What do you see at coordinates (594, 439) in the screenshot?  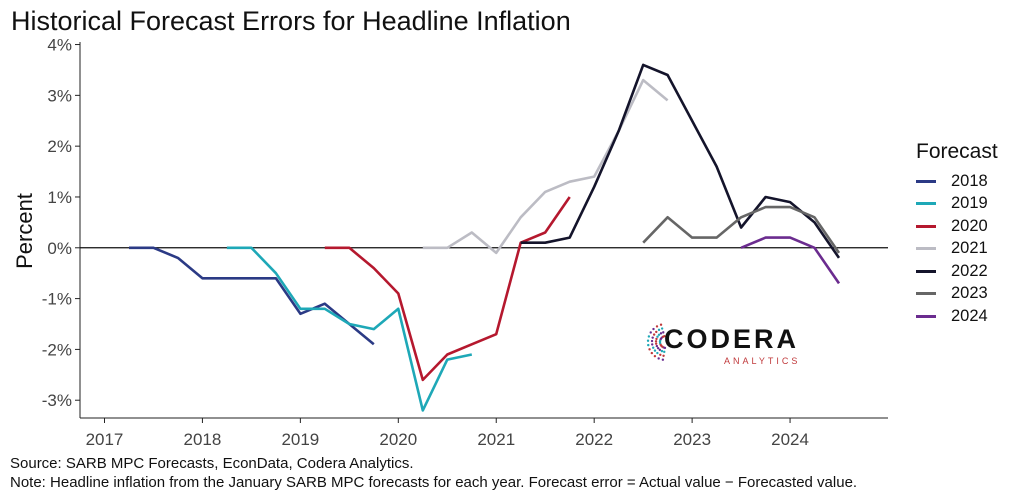 I see `x-tick-label: 2022` at bounding box center [594, 439].